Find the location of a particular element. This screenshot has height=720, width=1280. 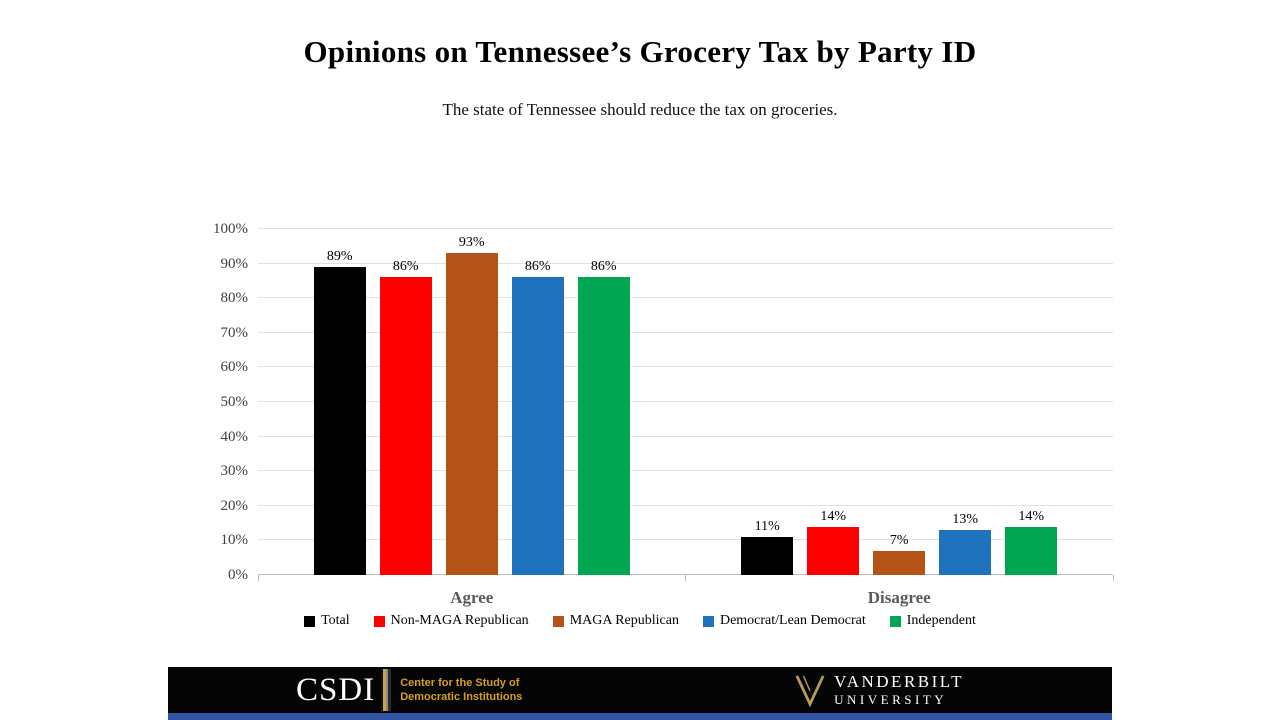

legend-item: Non-MAGA Republican is located at coordinates (451, 621).